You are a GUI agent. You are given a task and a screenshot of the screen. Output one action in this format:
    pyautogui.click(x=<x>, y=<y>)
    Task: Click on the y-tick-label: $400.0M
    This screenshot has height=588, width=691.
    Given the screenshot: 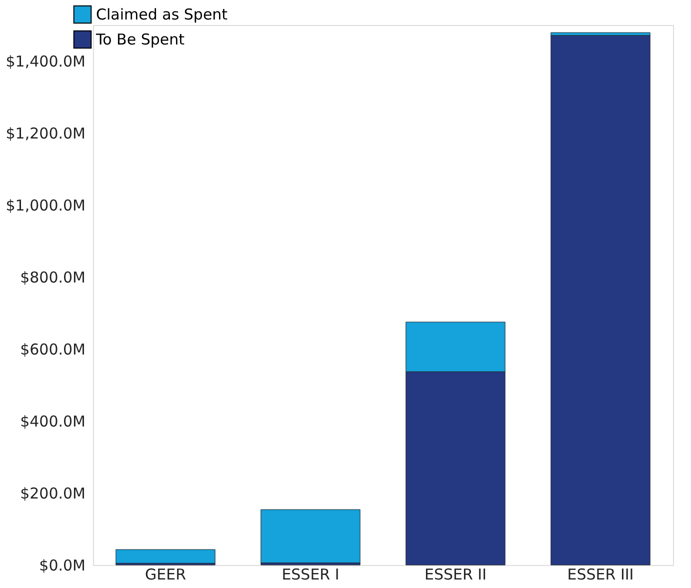 What is the action you would take?
    pyautogui.click(x=53, y=421)
    